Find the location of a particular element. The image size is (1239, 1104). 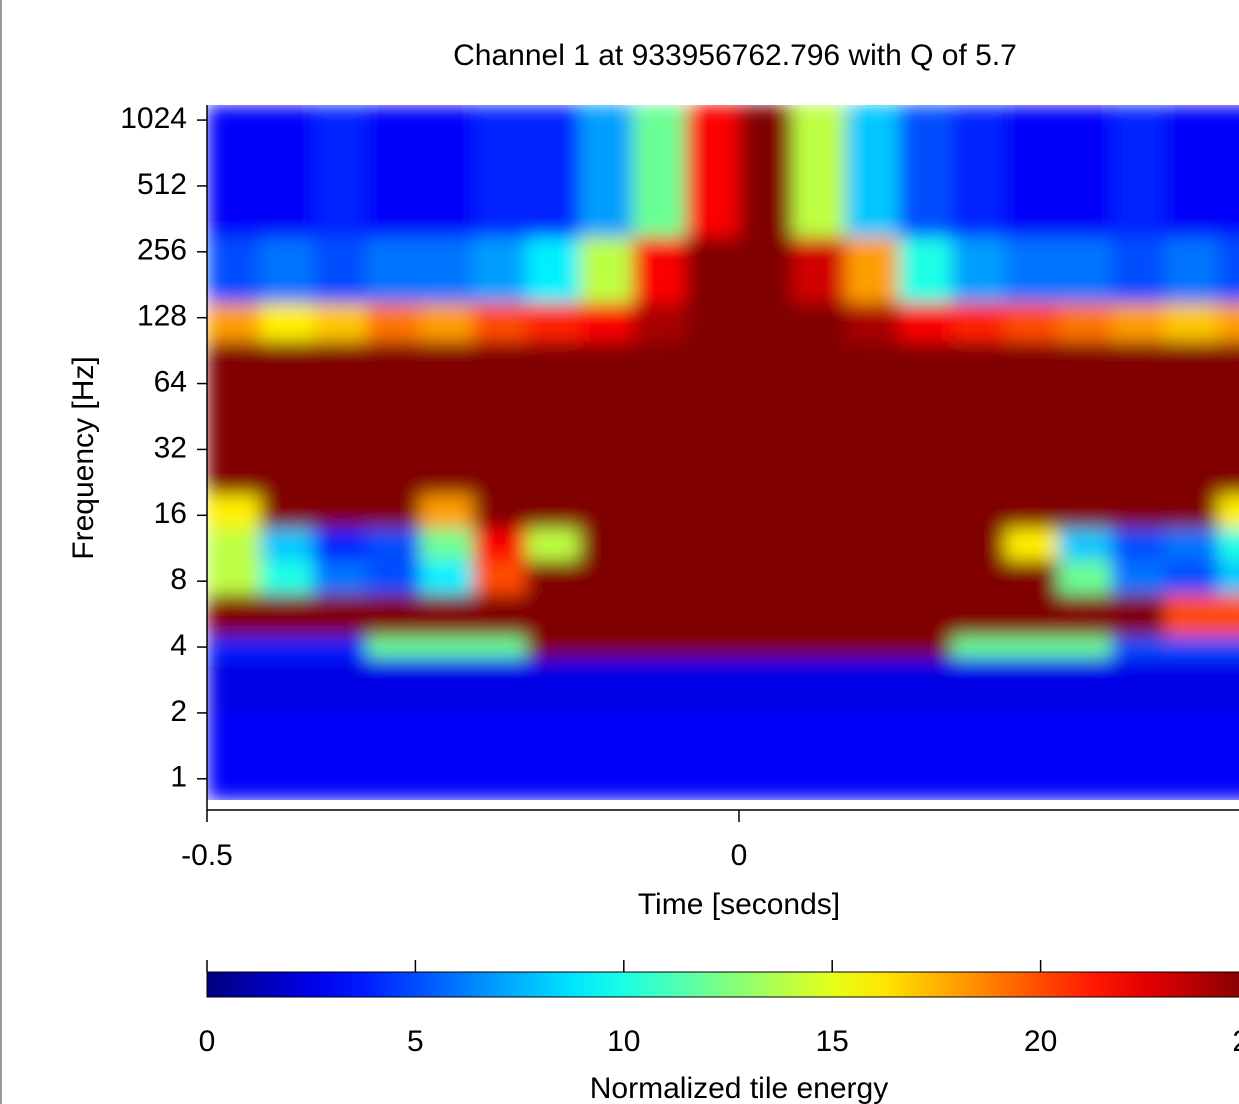

y-tick-label: 4 is located at coordinates (178, 645).